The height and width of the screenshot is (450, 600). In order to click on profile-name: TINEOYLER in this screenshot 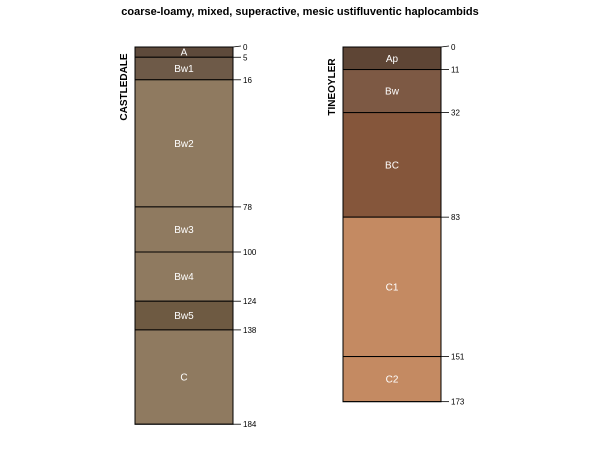, I will do `click(332, 87)`.